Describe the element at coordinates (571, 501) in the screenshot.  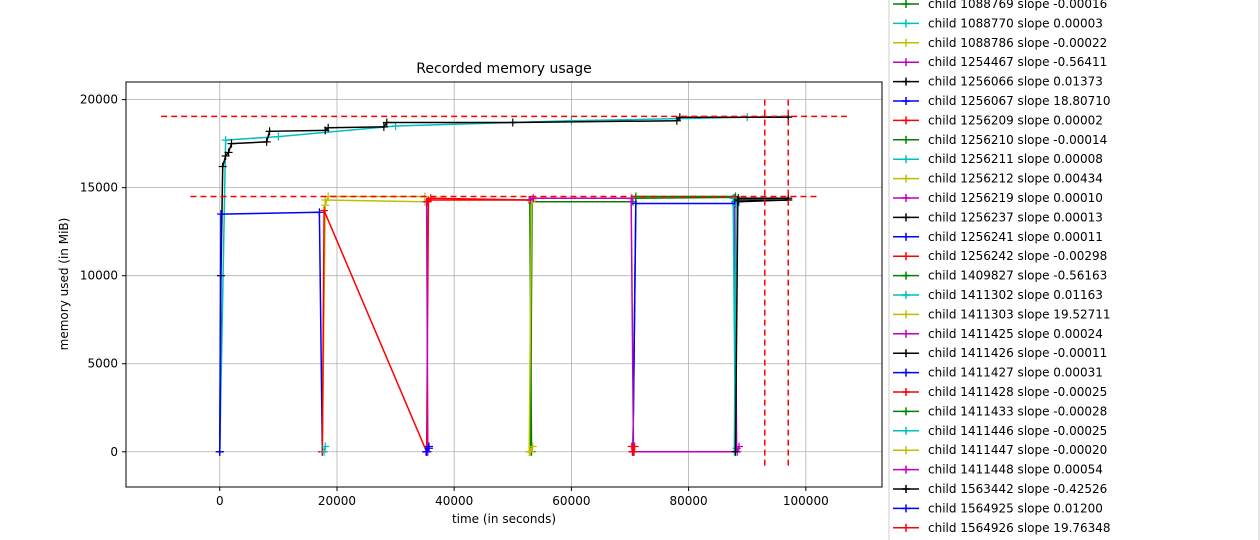
I see `x-tick-label: 60000` at that location.